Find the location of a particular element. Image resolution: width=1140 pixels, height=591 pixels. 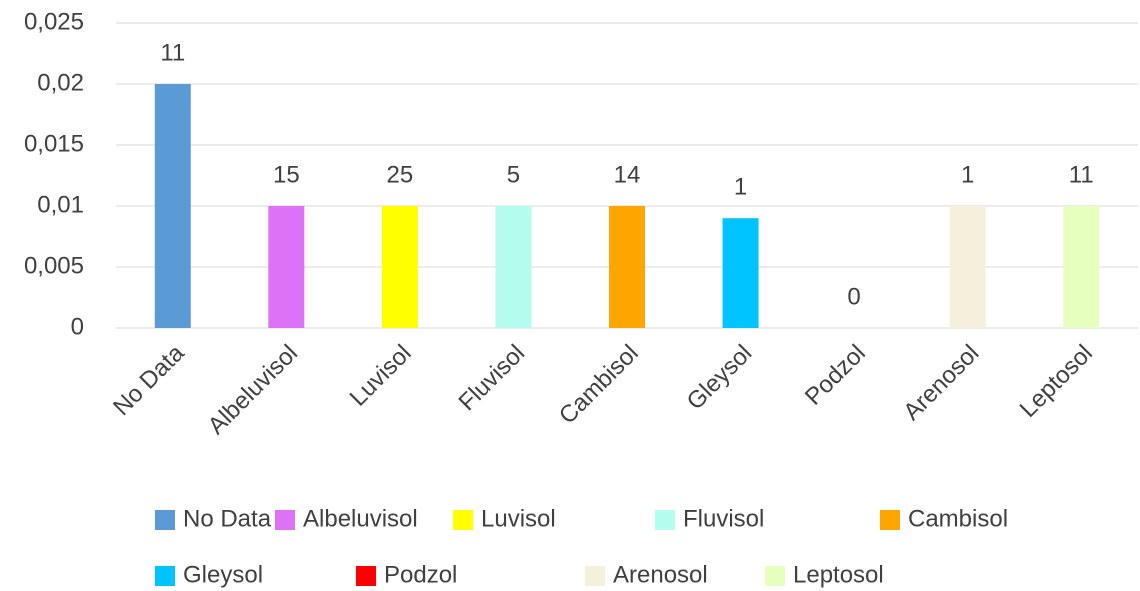

data-label: 15 is located at coordinates (286, 174).